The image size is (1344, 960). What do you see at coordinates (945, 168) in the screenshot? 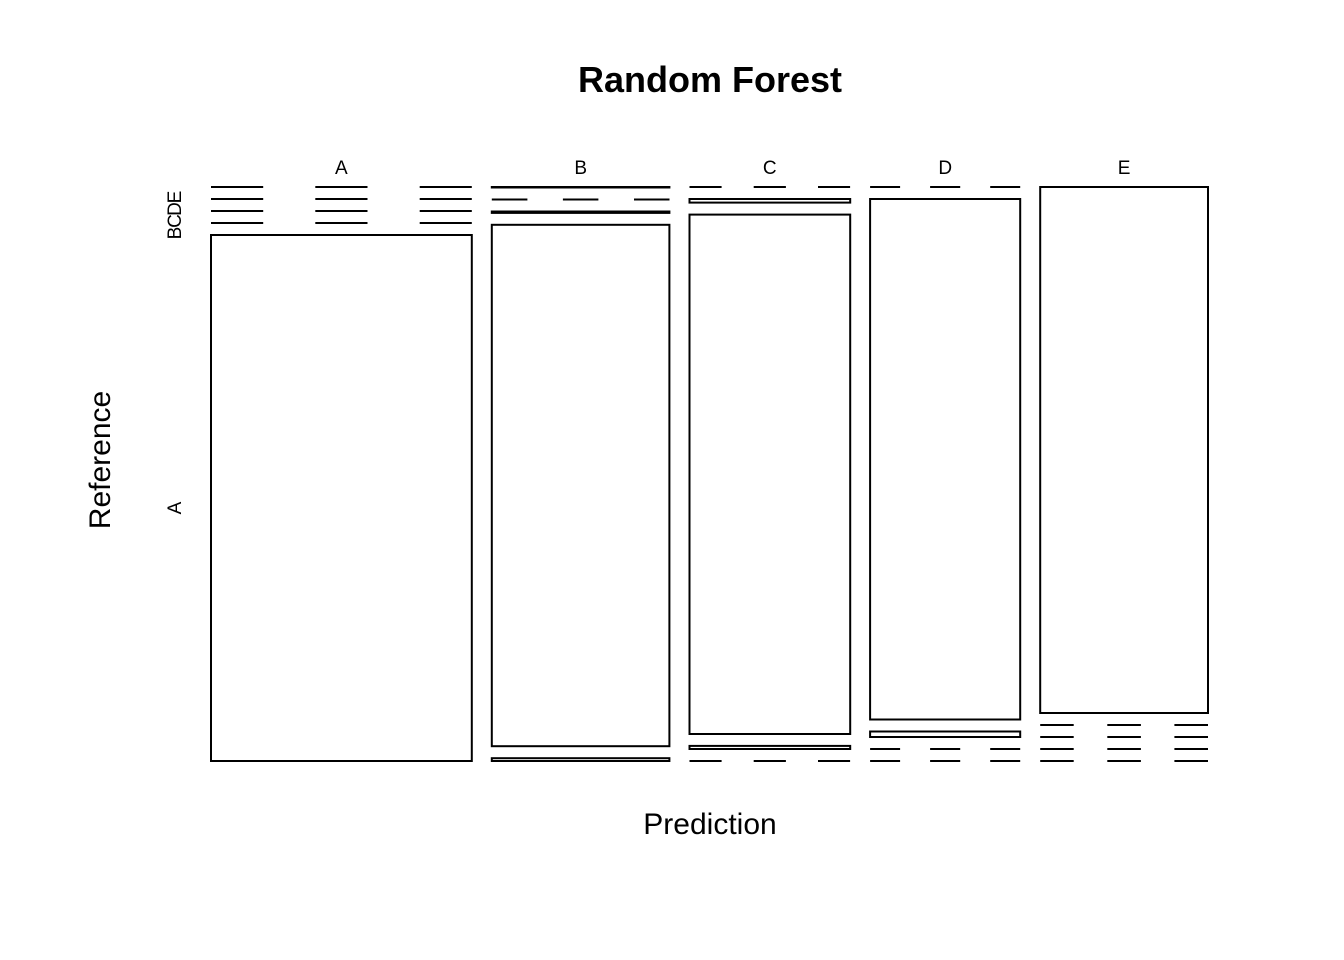
I see `x-tick-D: D` at bounding box center [945, 168].